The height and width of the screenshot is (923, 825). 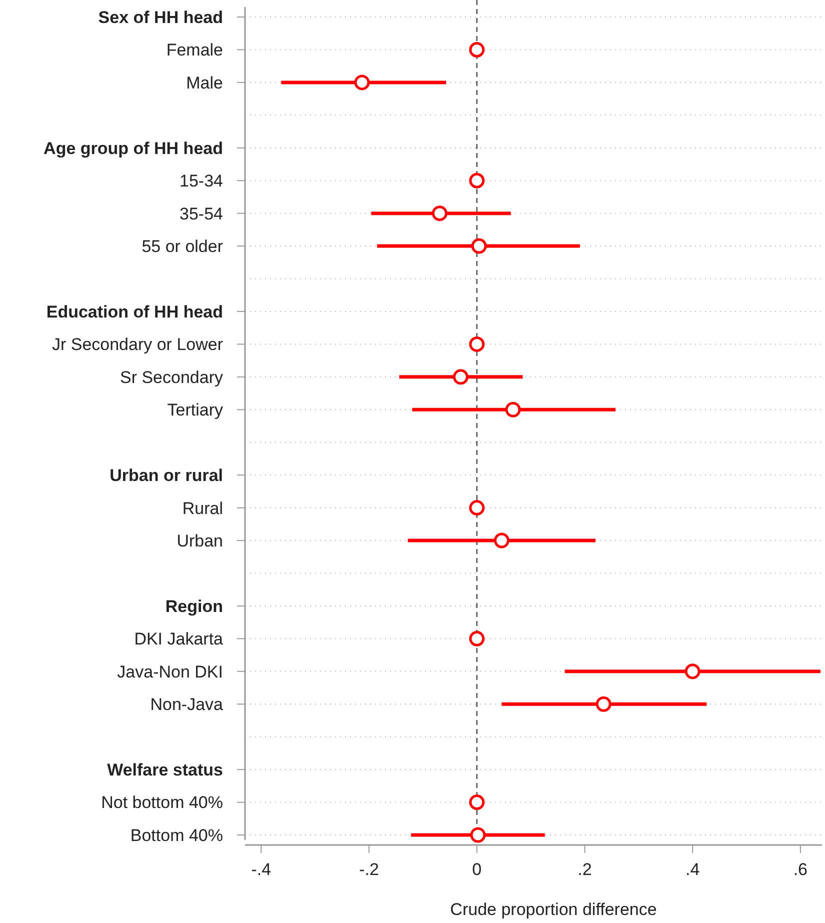 I want to click on y-tick-label: Urban, so click(x=199, y=540).